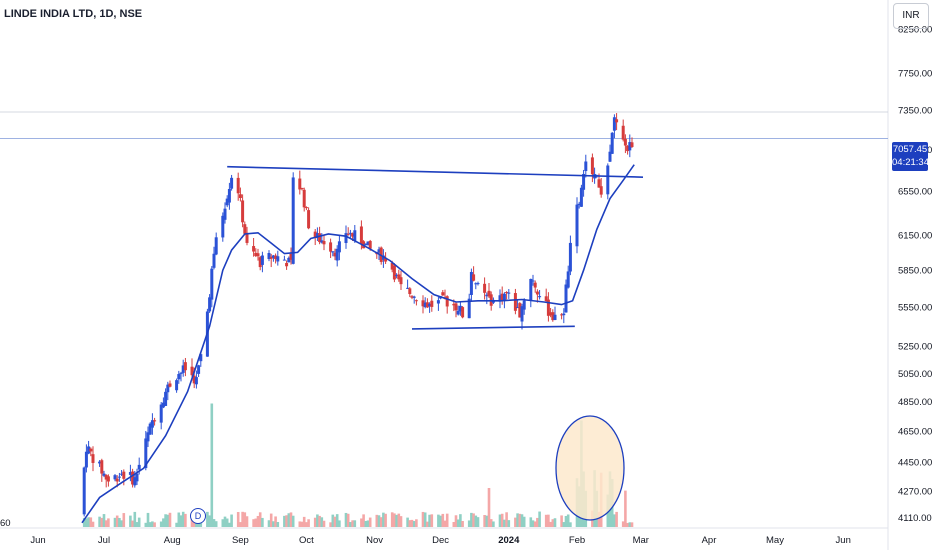 The height and width of the screenshot is (550, 932). What do you see at coordinates (590, 468) in the screenshot?
I see `volume-highlight-ellipse` at bounding box center [590, 468].